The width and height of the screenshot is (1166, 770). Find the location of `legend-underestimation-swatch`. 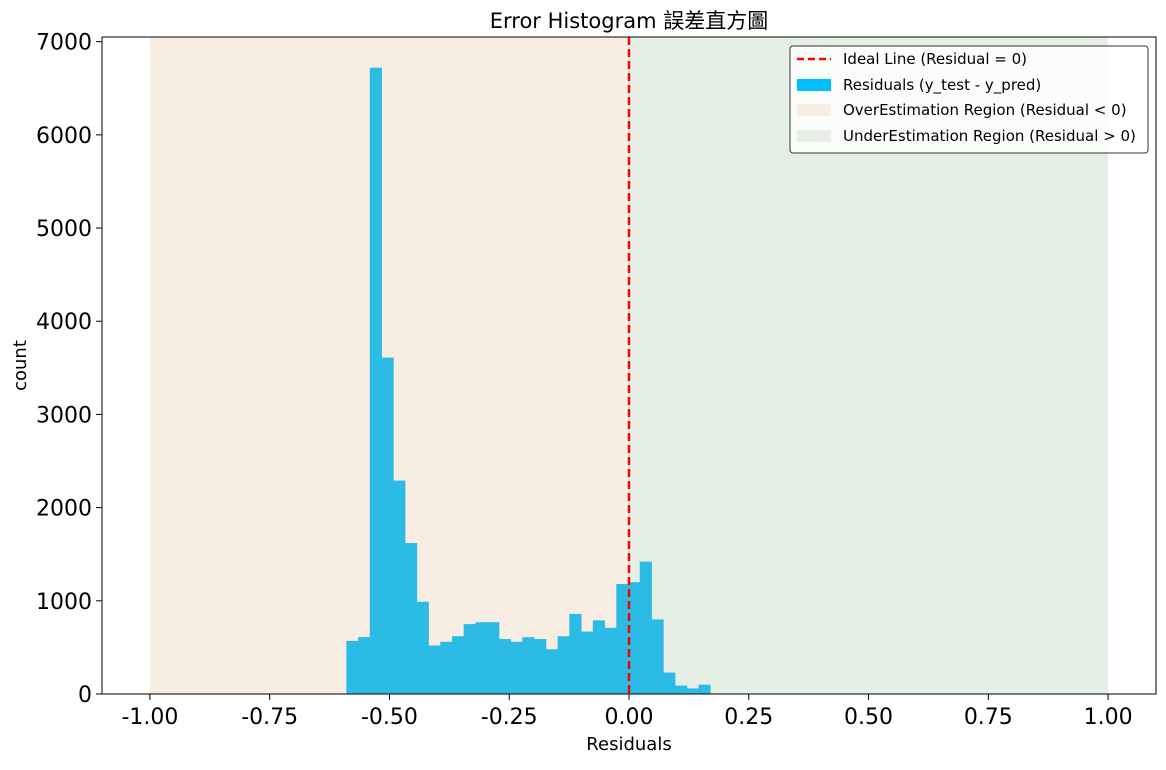

legend-underestimation-swatch is located at coordinates (814, 136).